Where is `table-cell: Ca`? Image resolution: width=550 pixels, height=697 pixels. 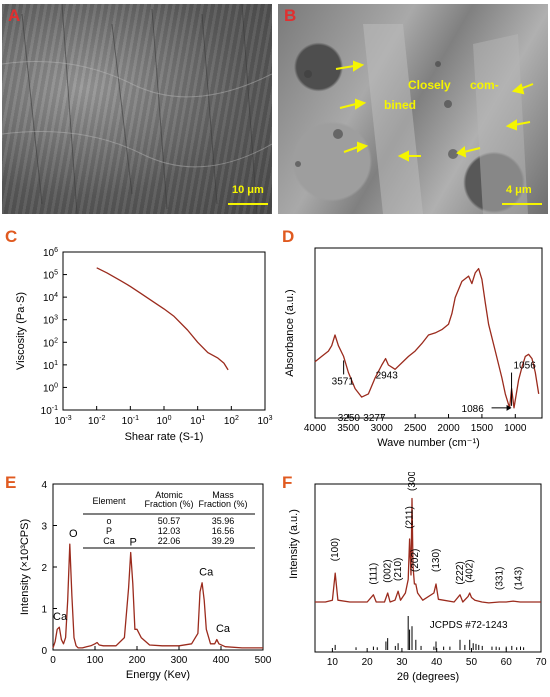 table-cell: Ca is located at coordinates (109, 541).